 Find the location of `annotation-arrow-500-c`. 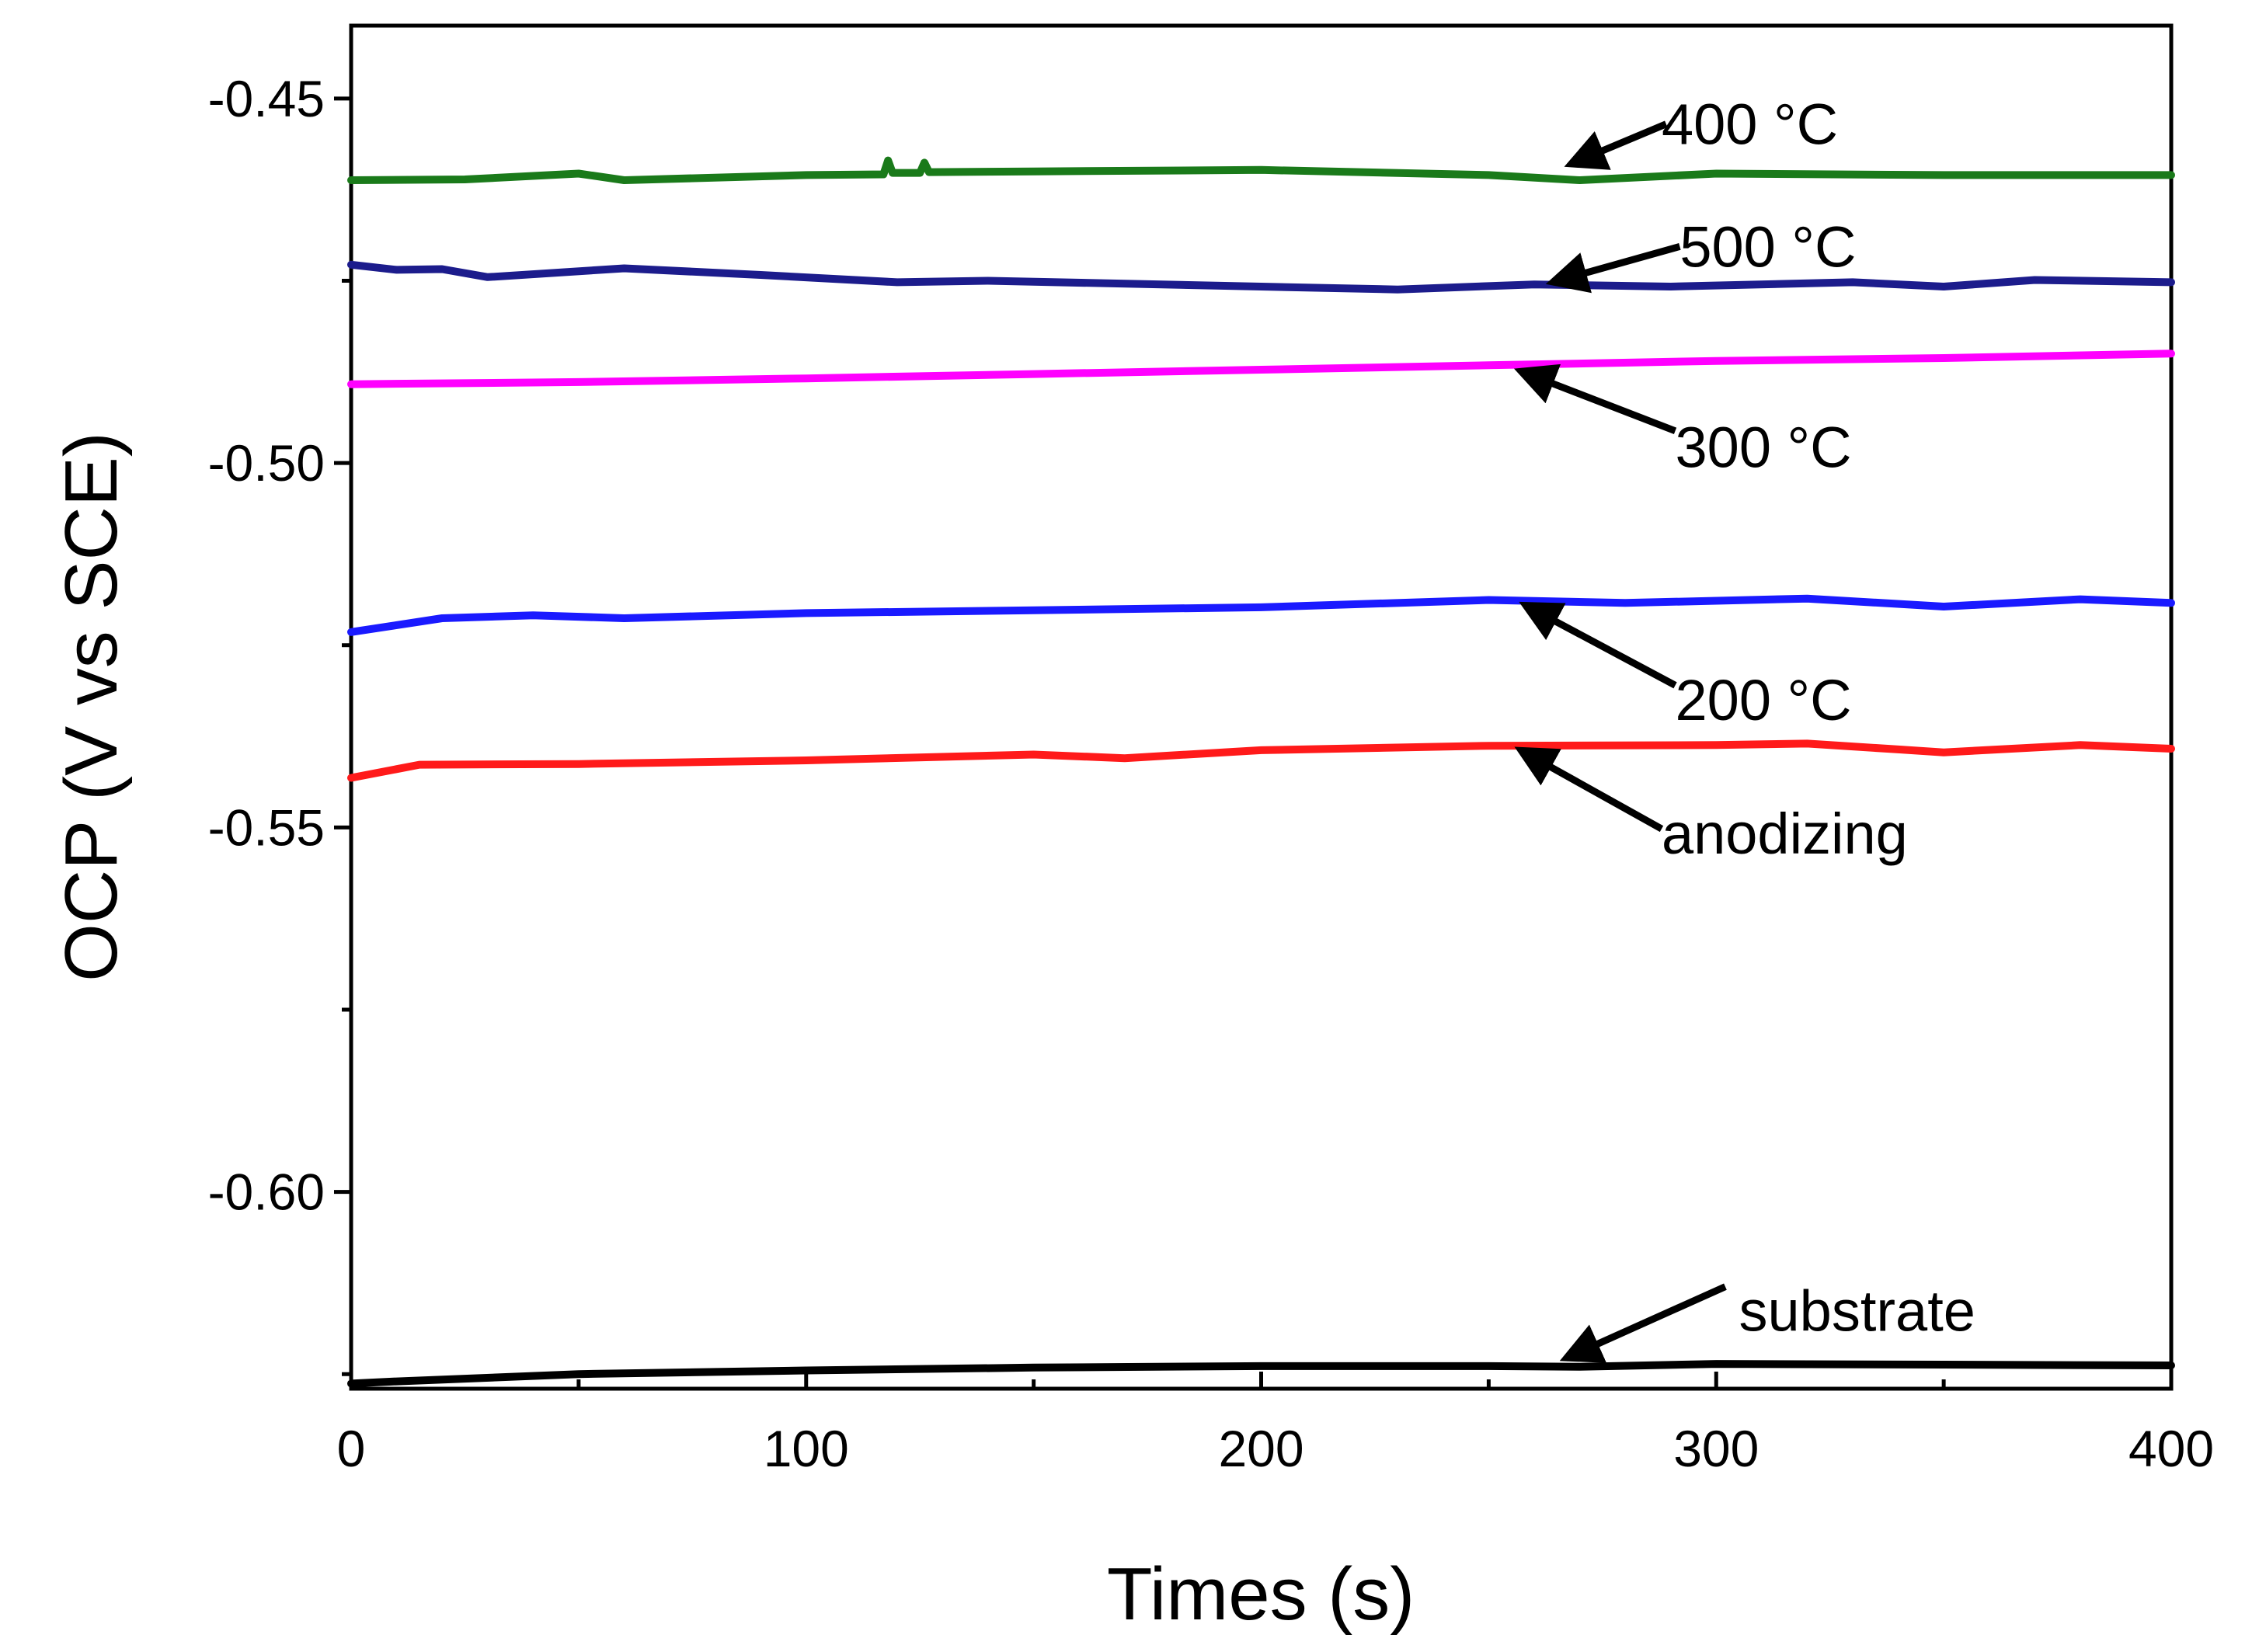

annotation-arrow-500-c is located at coordinates (1613, 268).